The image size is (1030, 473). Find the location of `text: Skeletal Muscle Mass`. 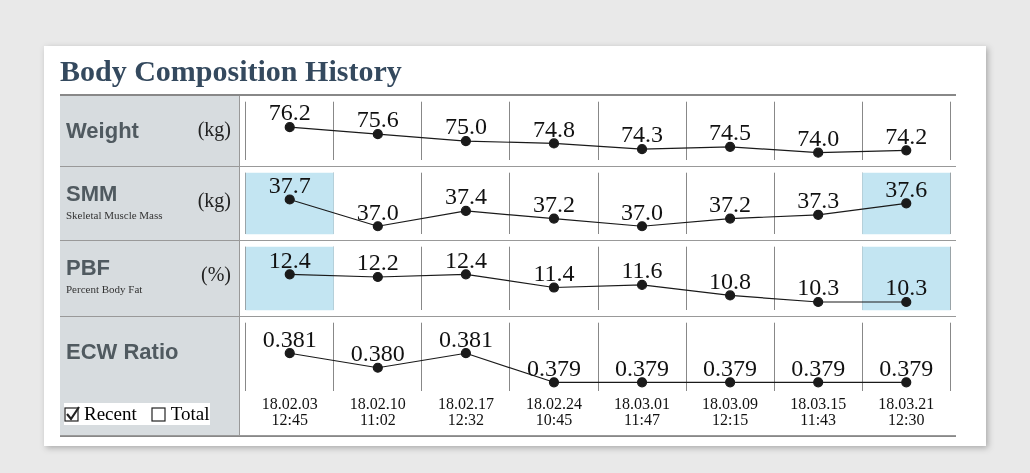

text: Skeletal Muscle Mass is located at coordinates (114, 215).